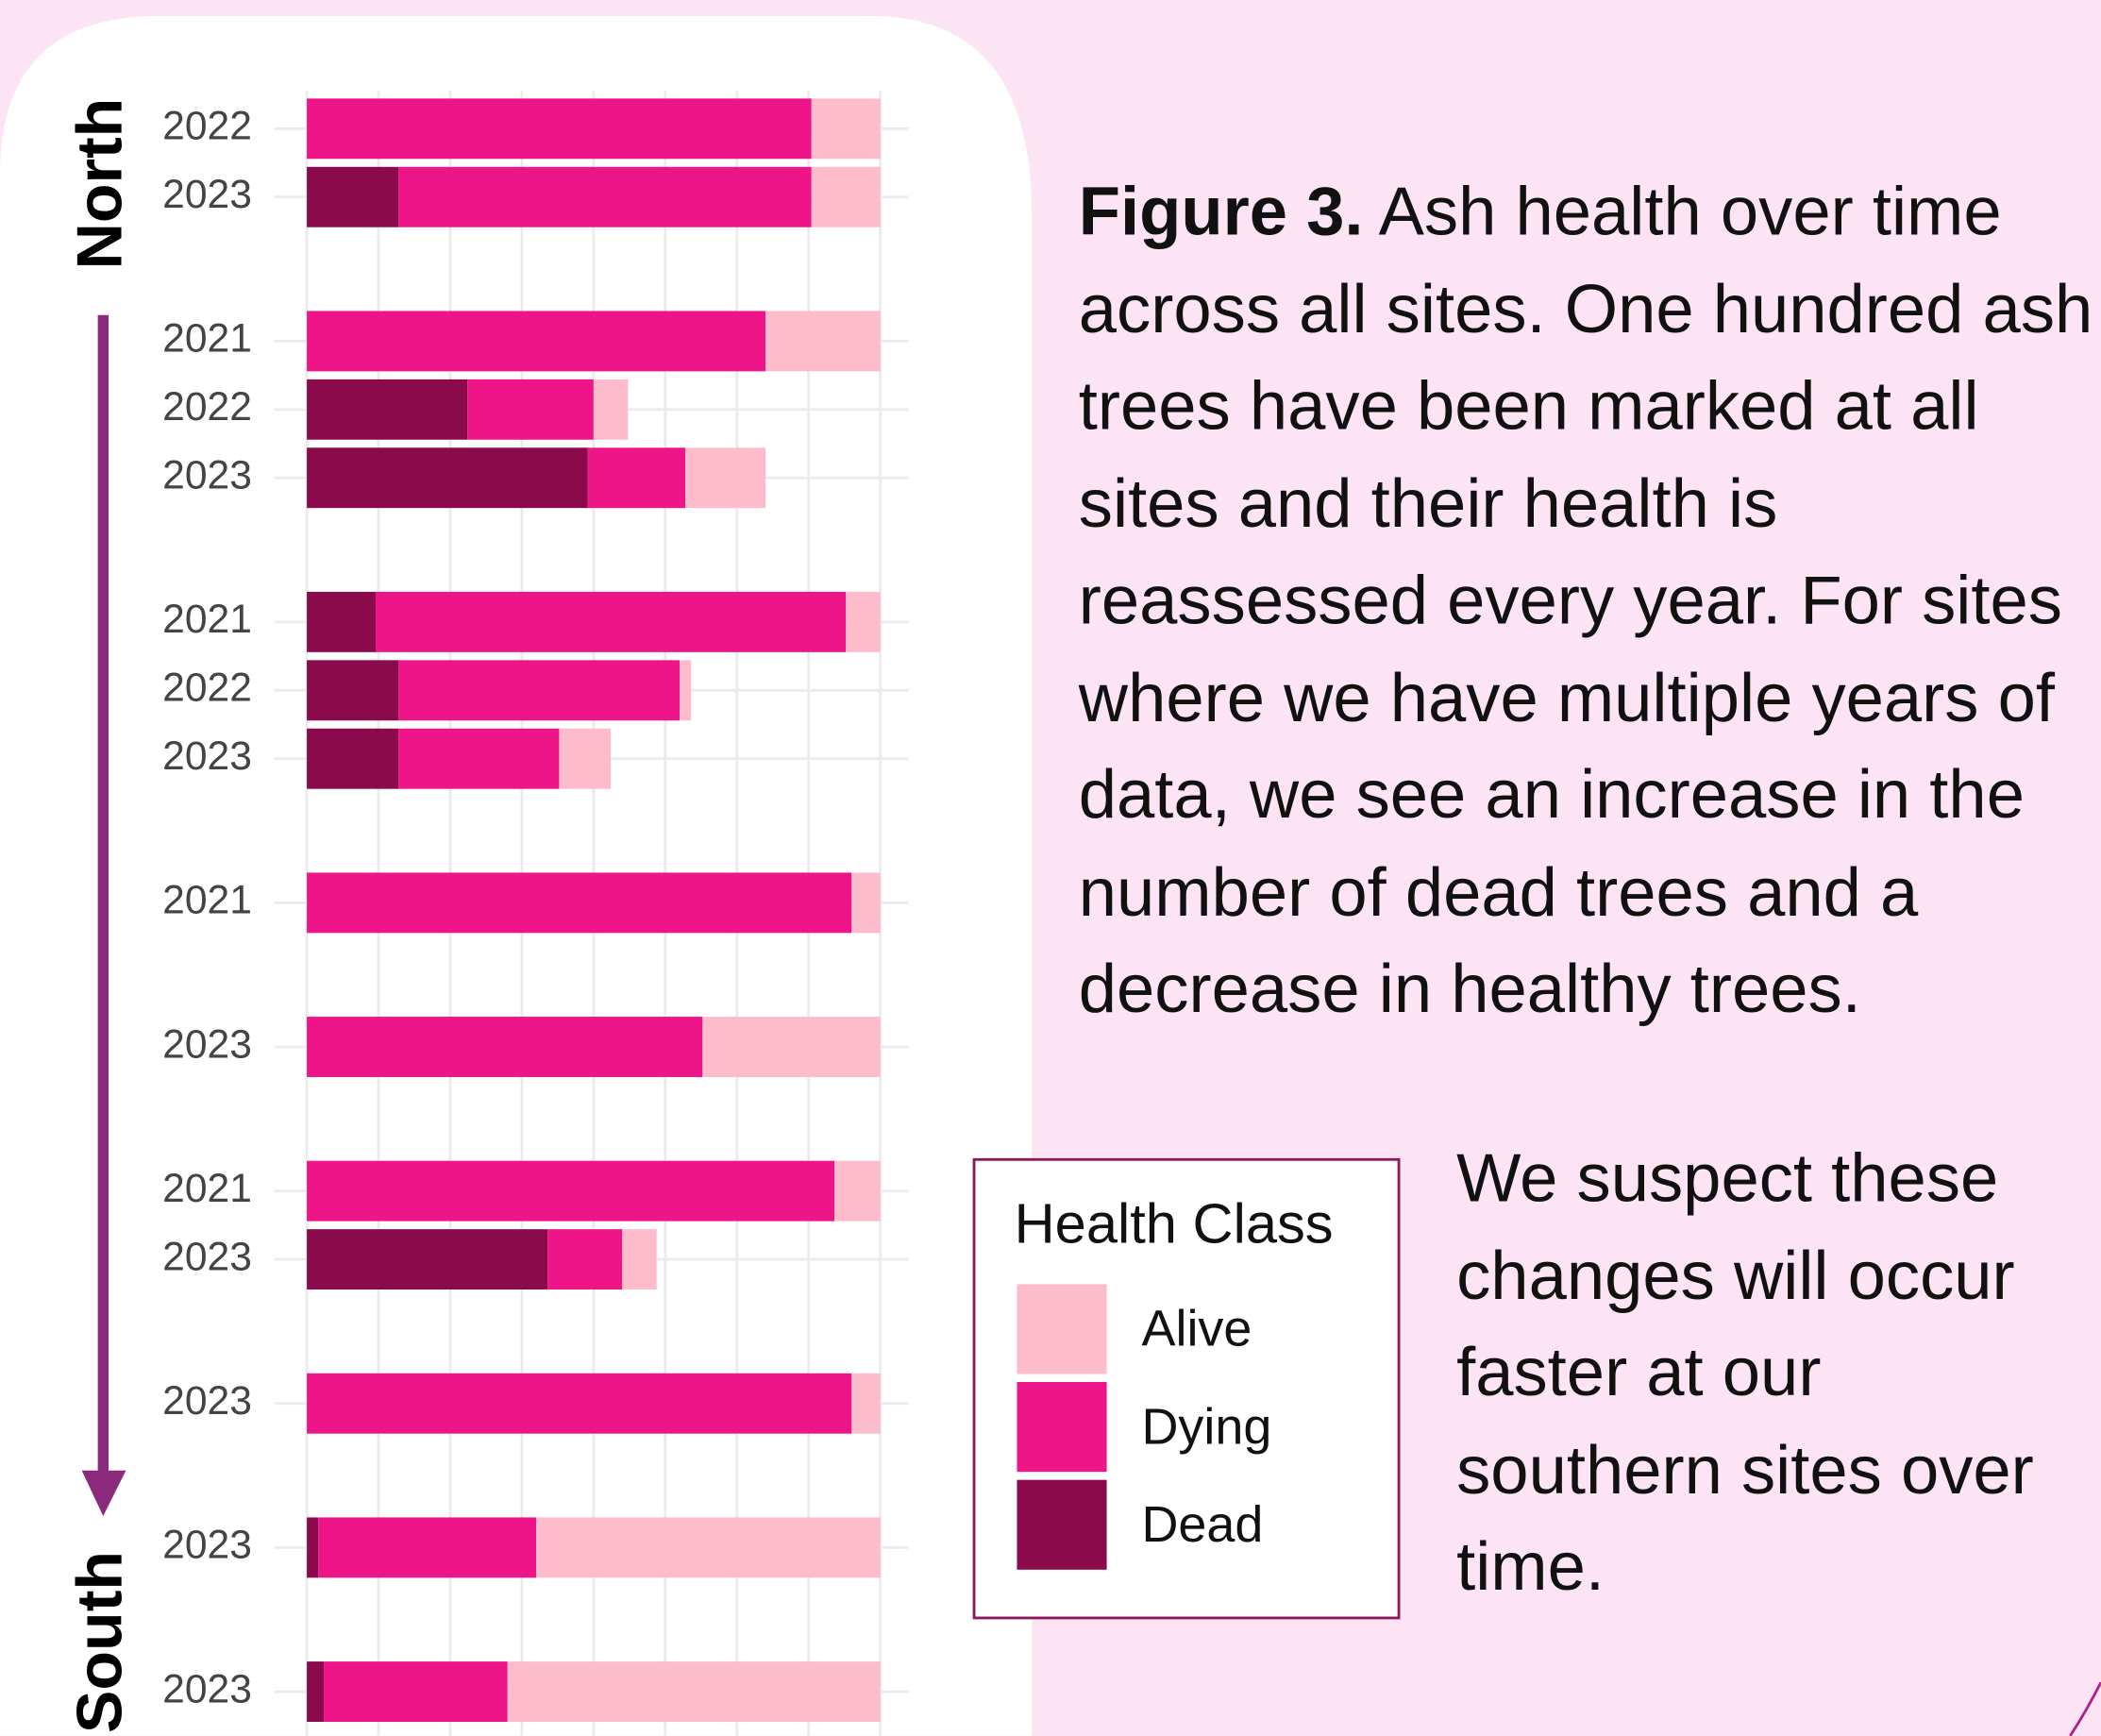  What do you see at coordinates (1202, 1524) in the screenshot?
I see `legend-label: Dead` at bounding box center [1202, 1524].